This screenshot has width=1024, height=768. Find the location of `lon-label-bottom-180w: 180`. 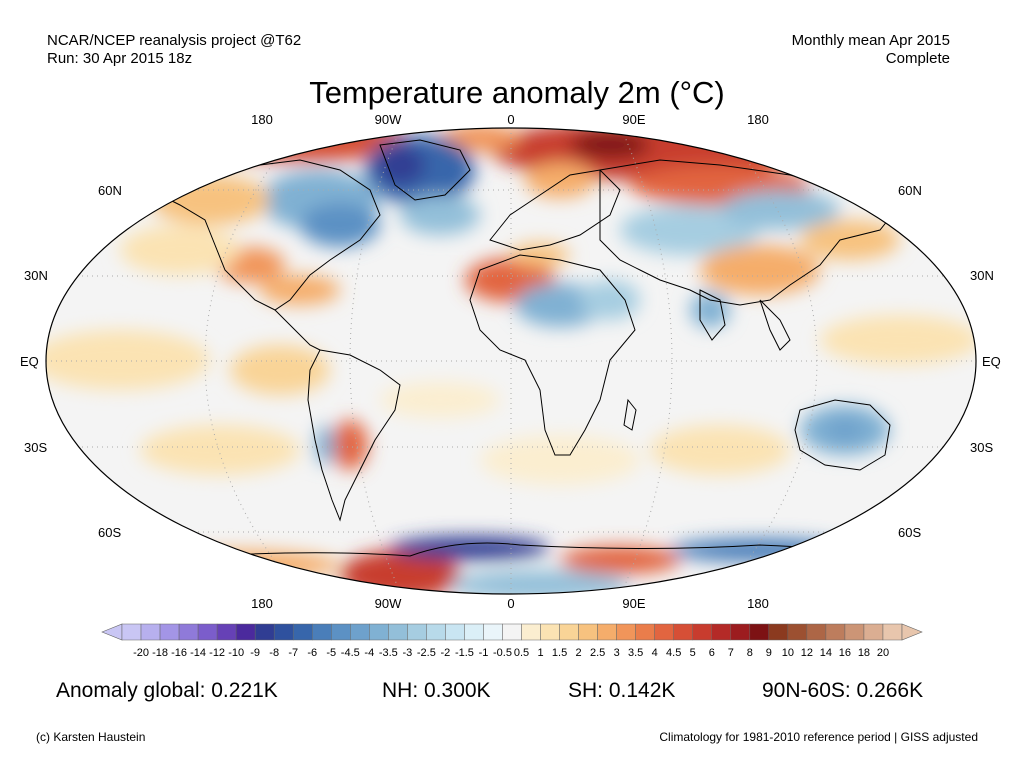

lon-label-bottom-180w: 180 is located at coordinates (262, 603).